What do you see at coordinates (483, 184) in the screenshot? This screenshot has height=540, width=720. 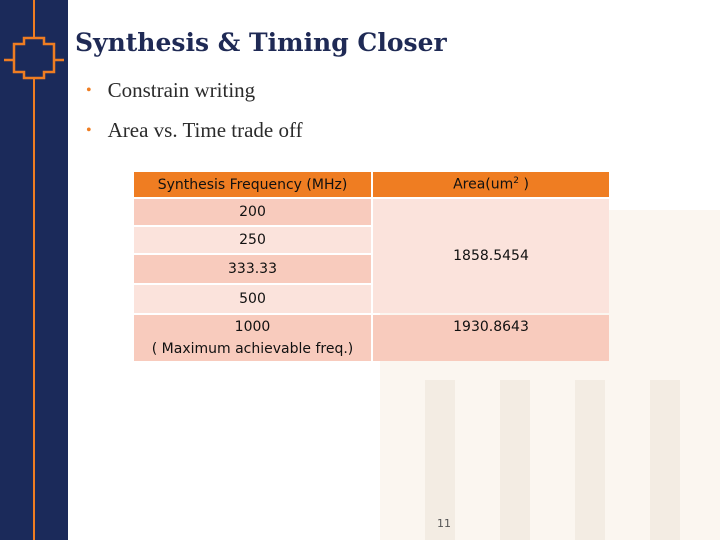 I see `header-text: Area(um` at bounding box center [483, 184].